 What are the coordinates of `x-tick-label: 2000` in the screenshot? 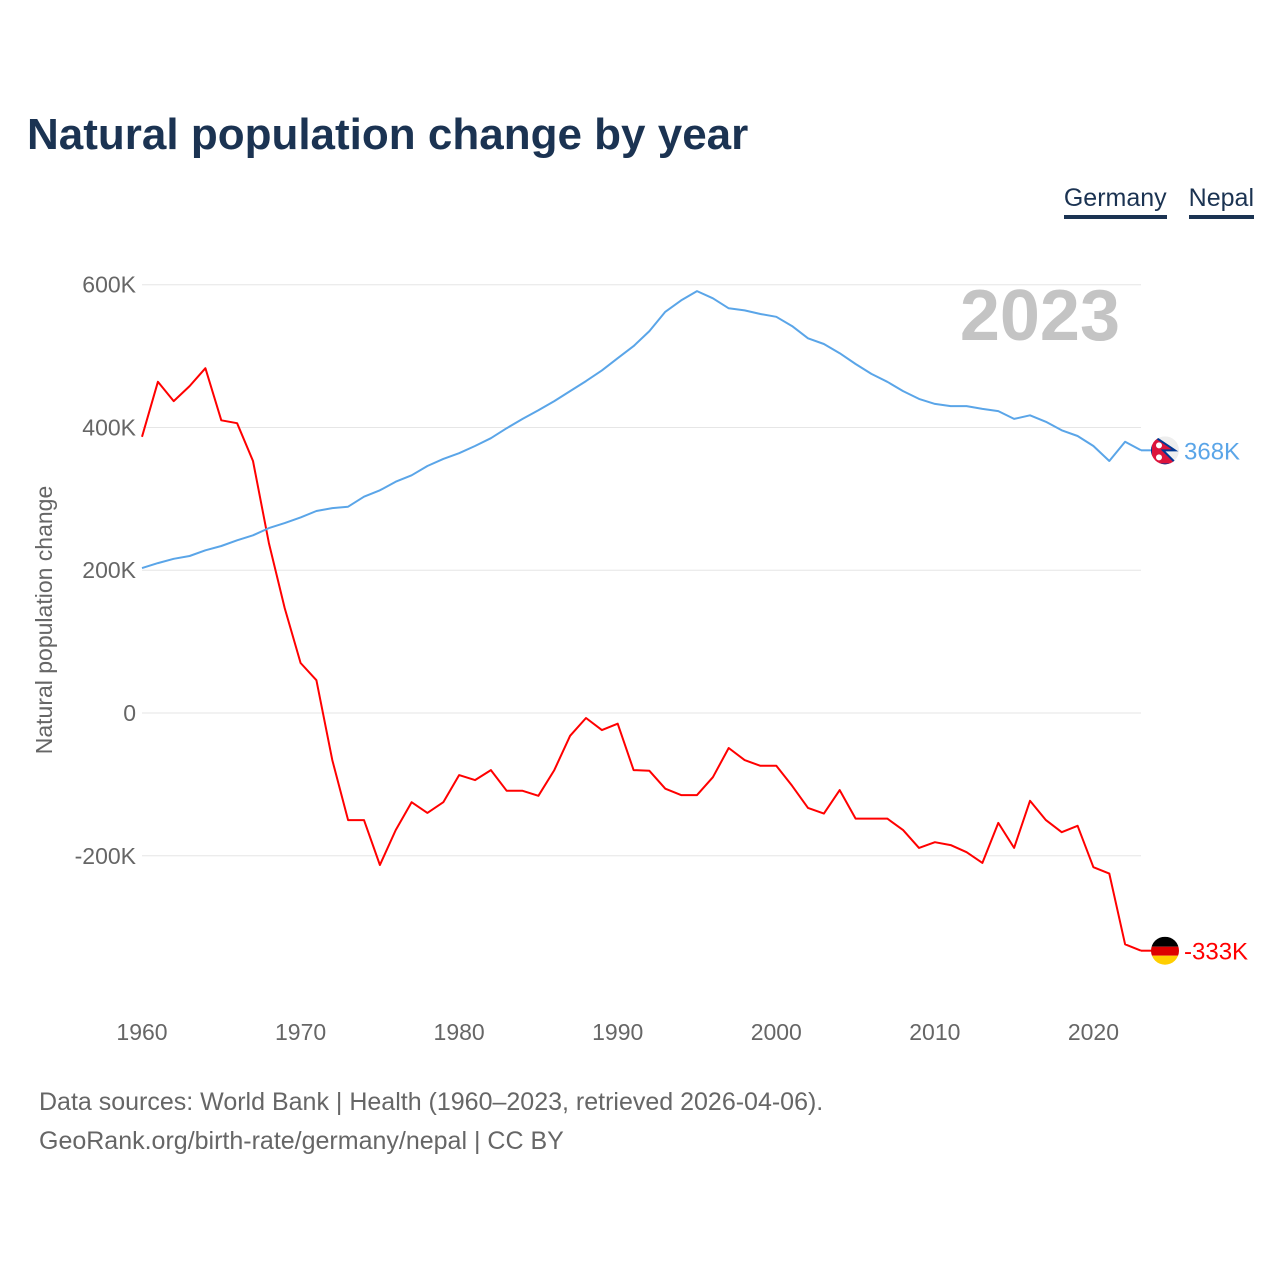 It's located at (776, 1032).